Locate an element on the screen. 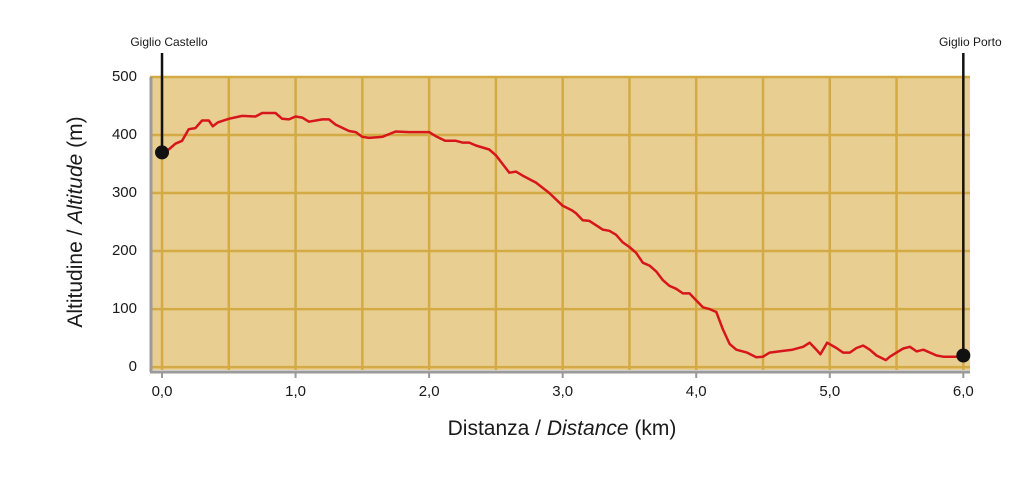  x-tick-label: 1,0 is located at coordinates (295, 391).